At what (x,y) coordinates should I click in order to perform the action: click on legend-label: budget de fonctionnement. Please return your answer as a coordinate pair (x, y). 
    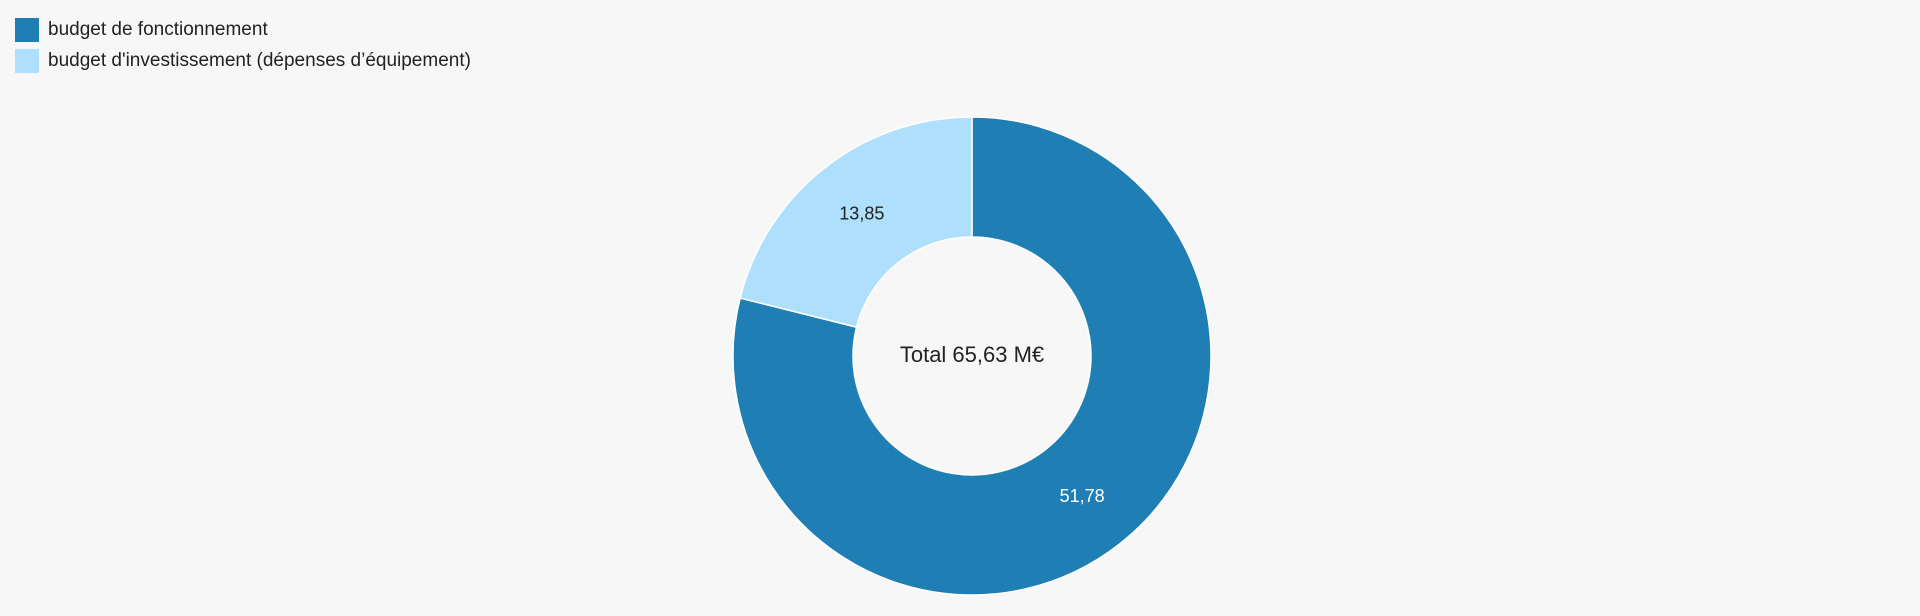
    Looking at the image, I should click on (158, 29).